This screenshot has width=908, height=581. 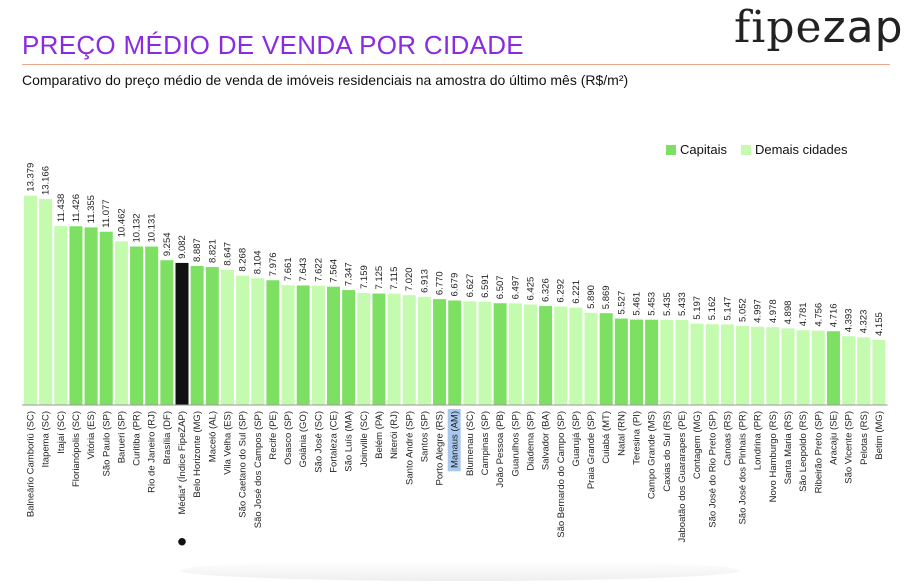 I want to click on value-label: 8.647, so click(x=227, y=254).